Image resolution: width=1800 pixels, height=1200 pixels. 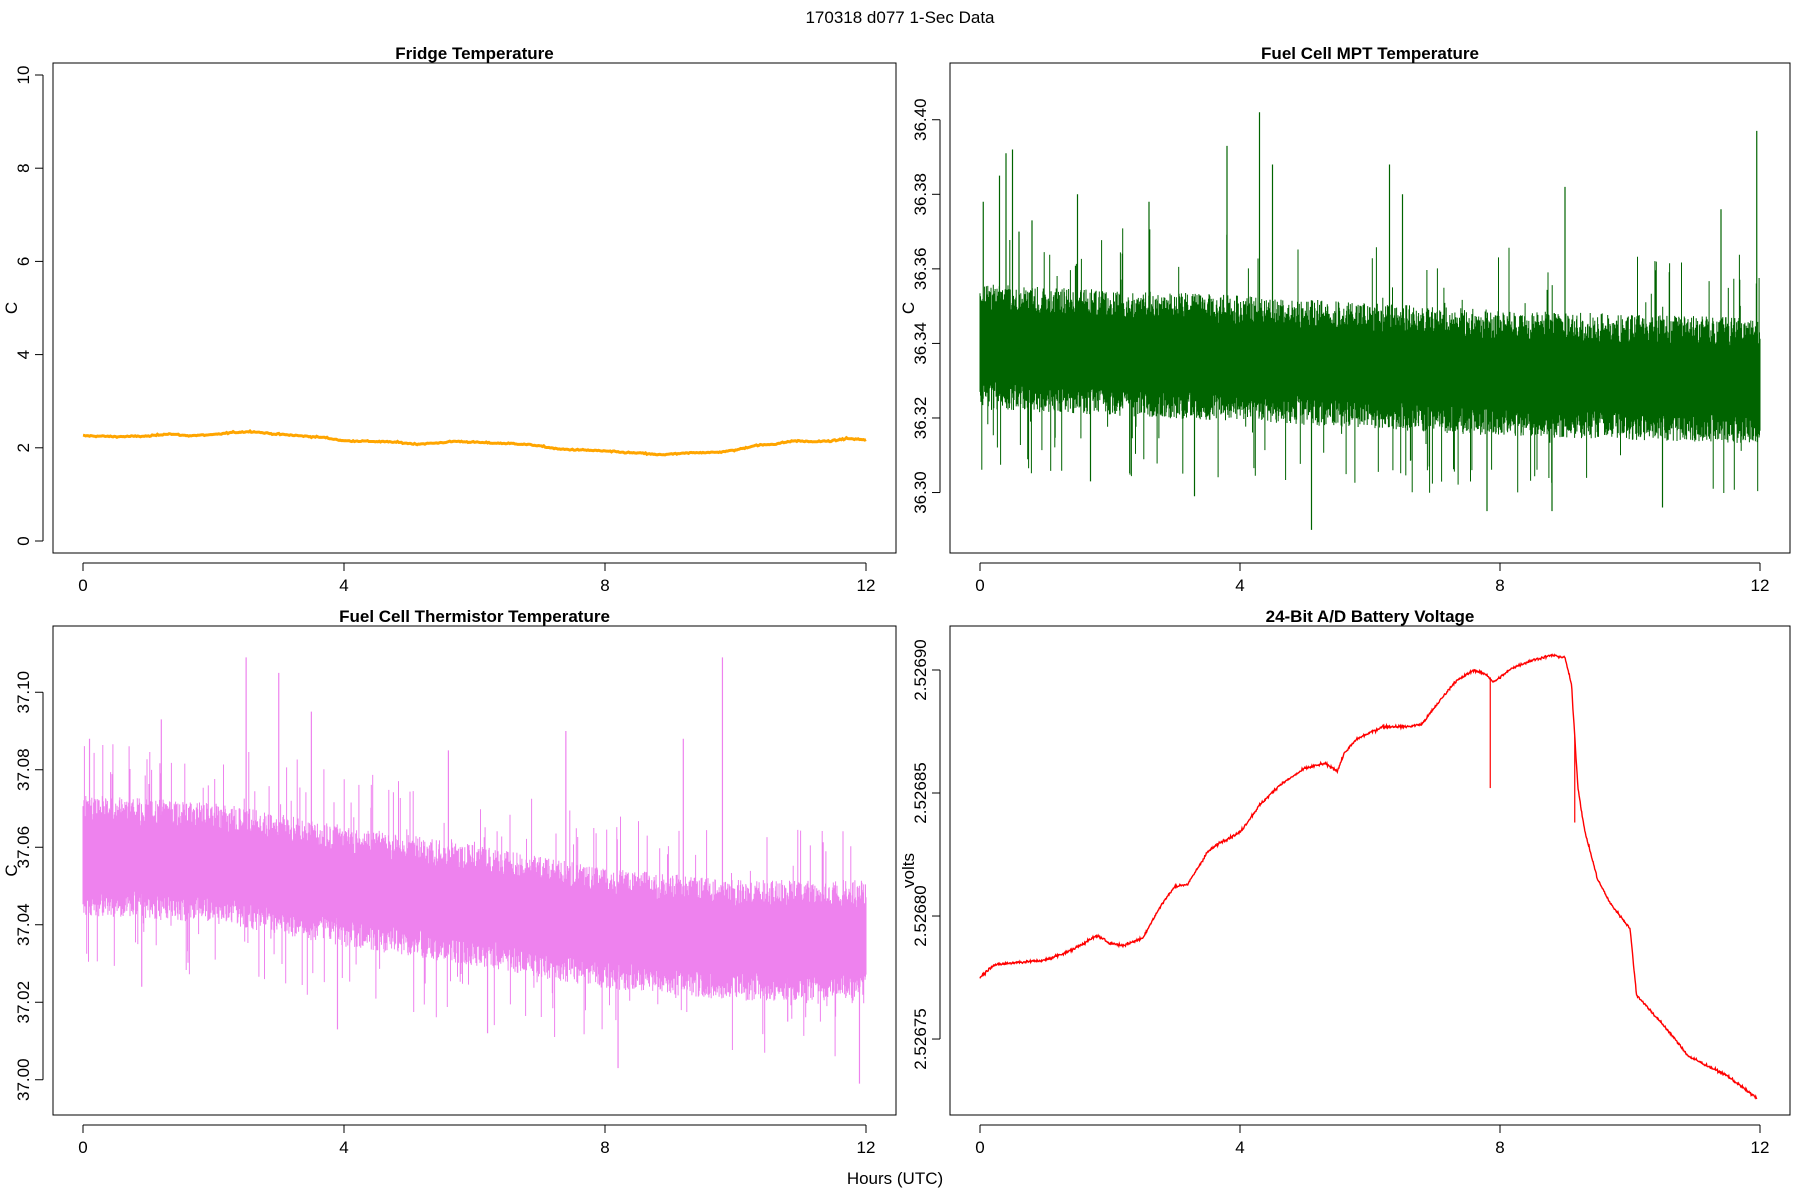 I want to click on y-tick-label: 37.10, so click(x=23, y=692).